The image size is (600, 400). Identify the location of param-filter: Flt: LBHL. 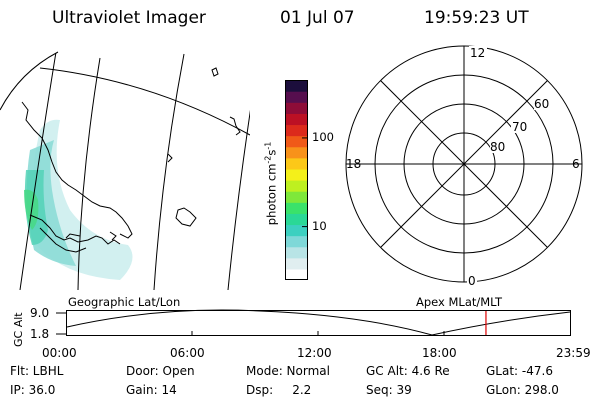
(37, 371).